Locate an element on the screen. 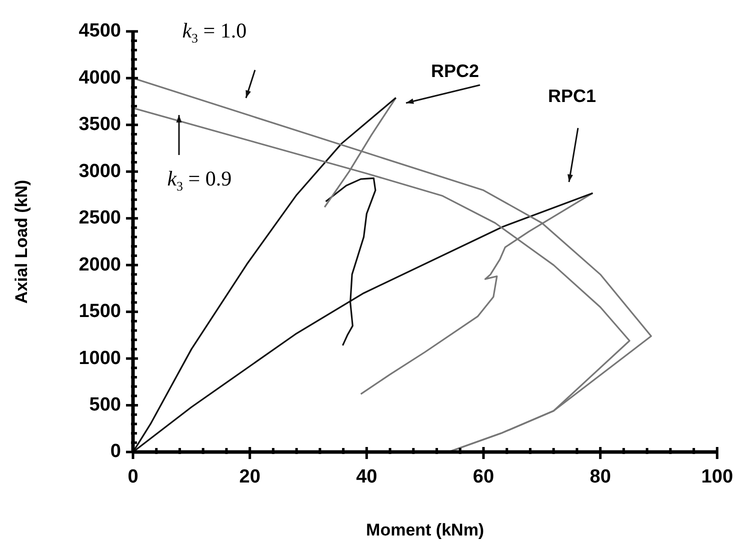 The height and width of the screenshot is (553, 755). annotation: RPC2 is located at coordinates (455, 70).